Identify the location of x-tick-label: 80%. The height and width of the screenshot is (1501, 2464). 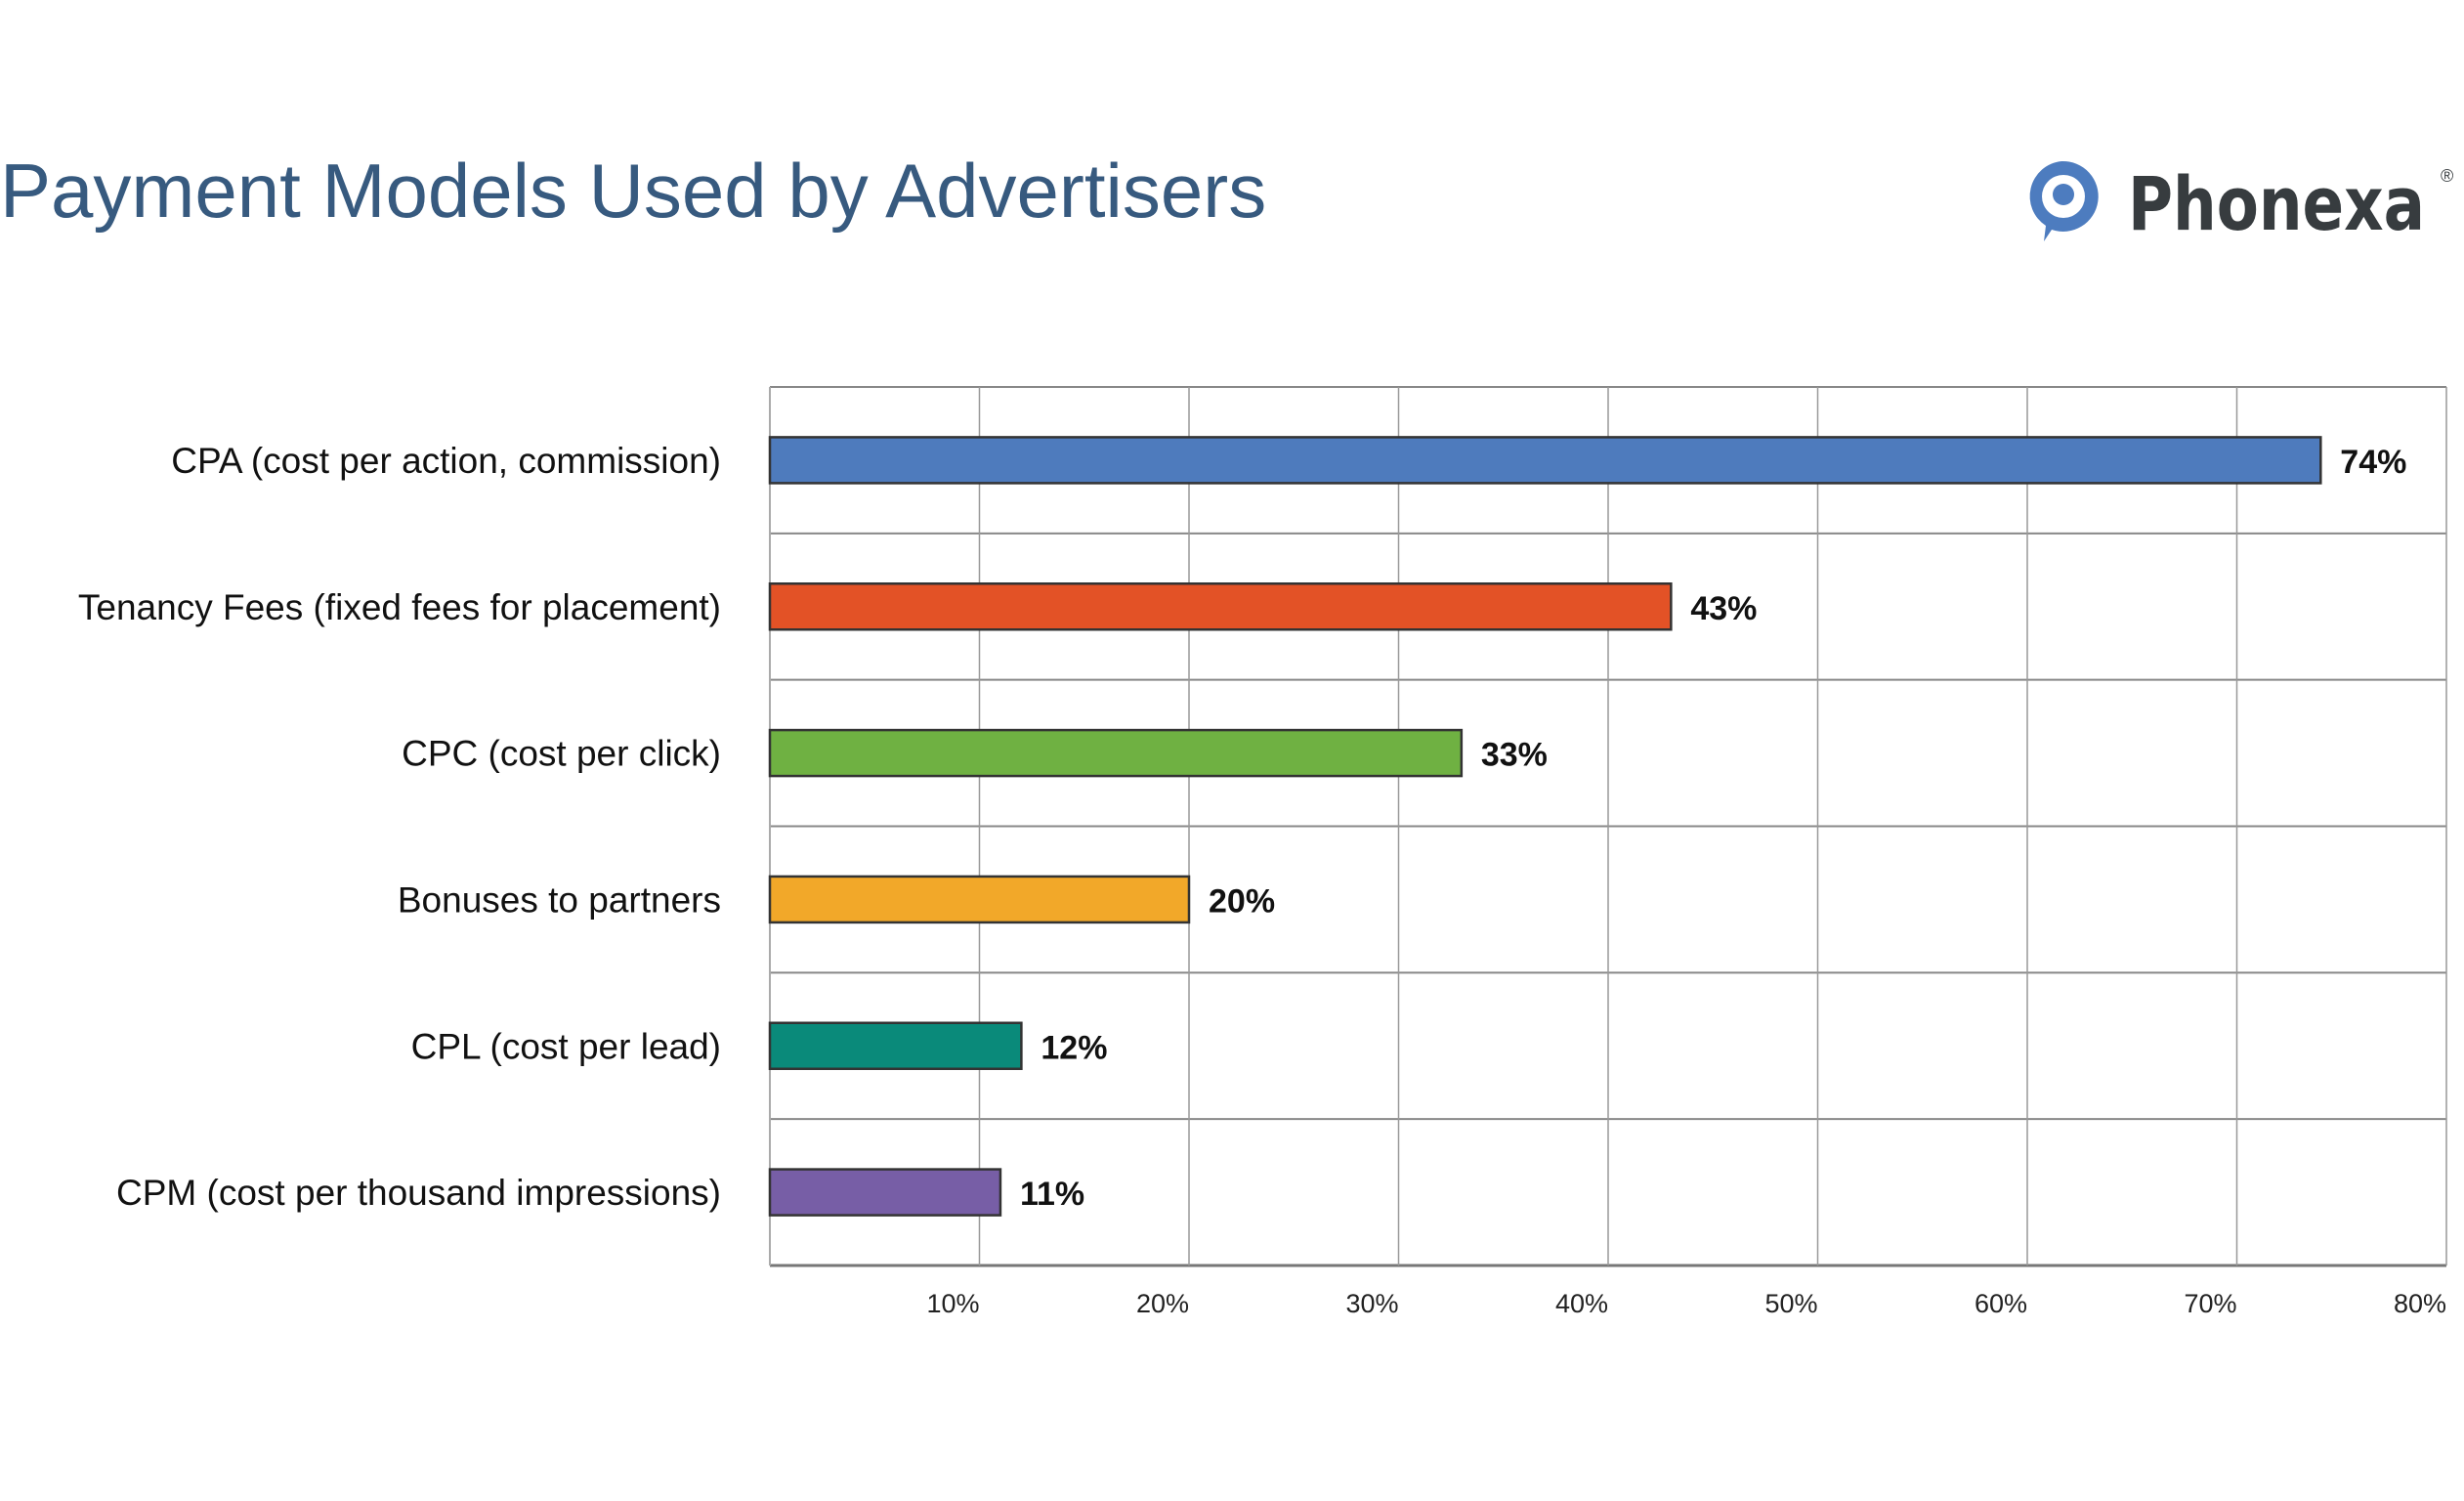
(2420, 1303).